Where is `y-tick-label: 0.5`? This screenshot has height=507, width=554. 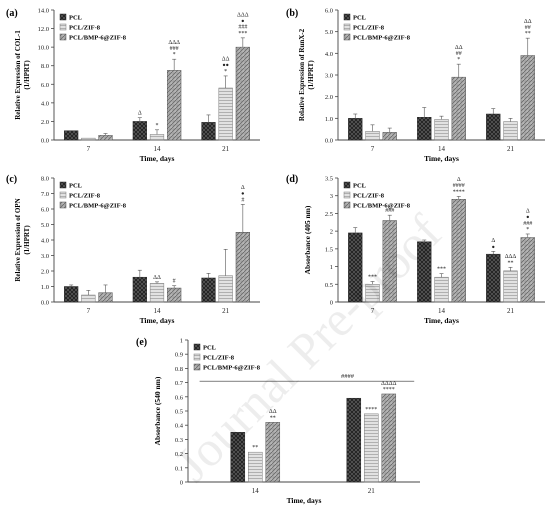 y-tick-label: 0.5 is located at coordinates (179, 412).